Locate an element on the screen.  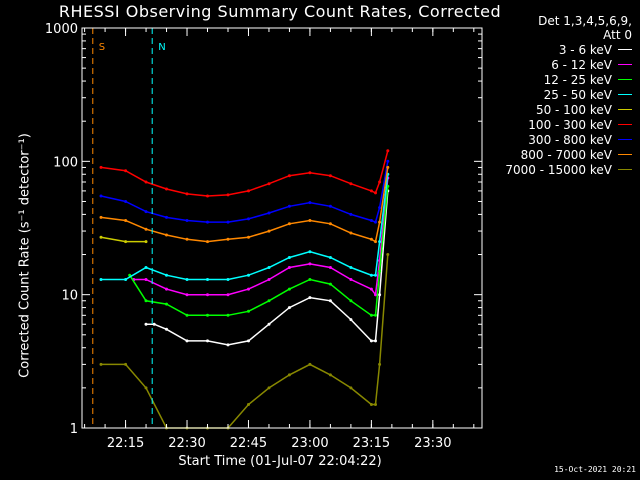
legend-entry: 800 - 7000 keV is located at coordinates (561, 154).